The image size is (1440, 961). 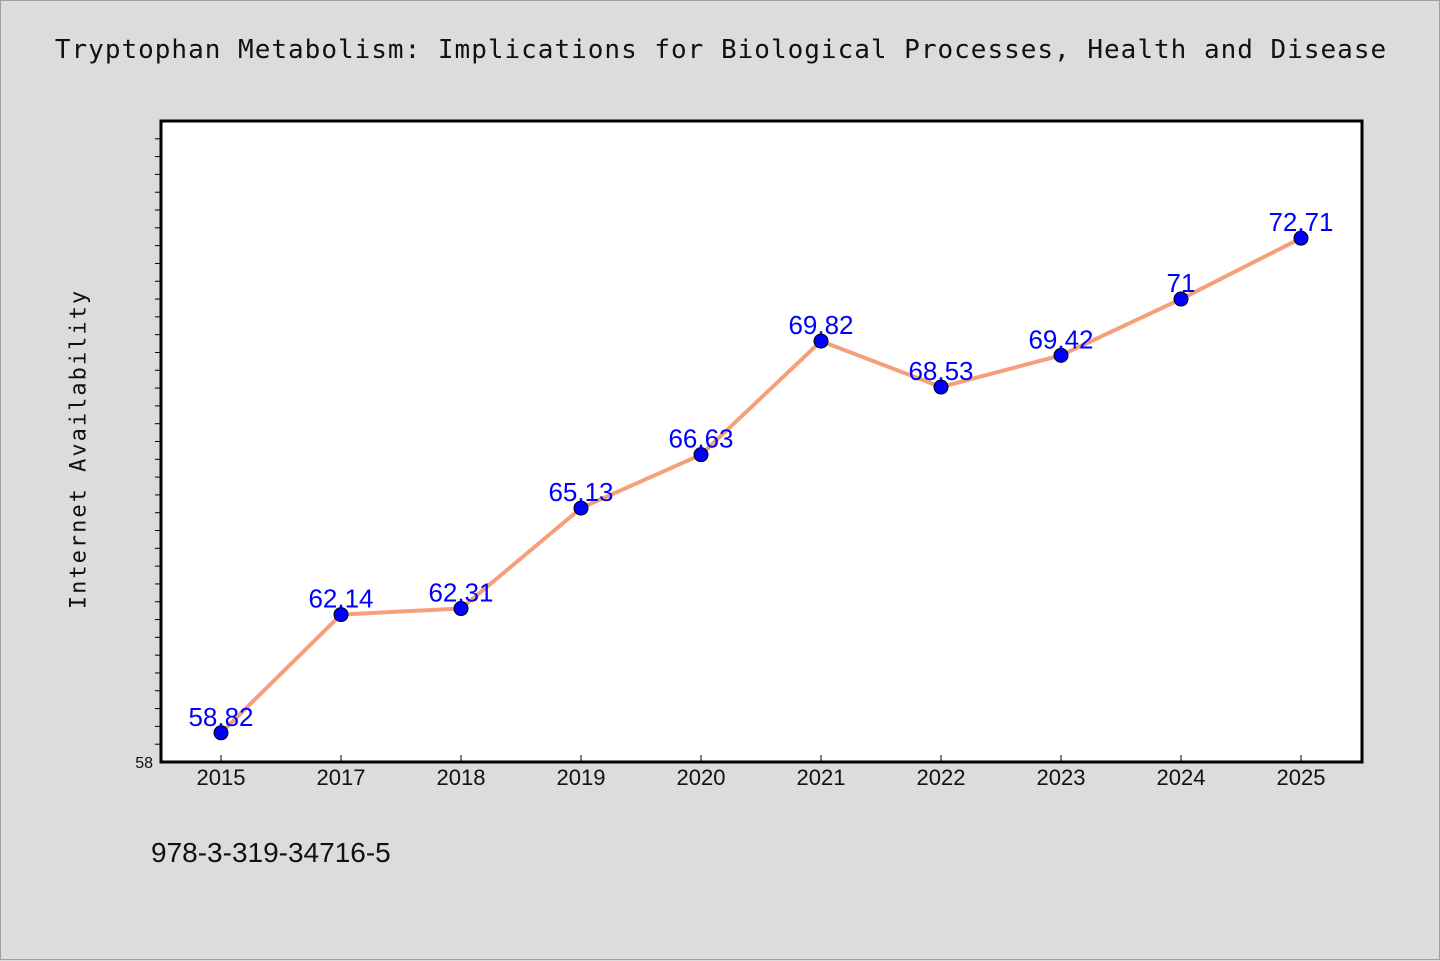 What do you see at coordinates (1061, 777) in the screenshot?
I see `x-tick-label: 2023` at bounding box center [1061, 777].